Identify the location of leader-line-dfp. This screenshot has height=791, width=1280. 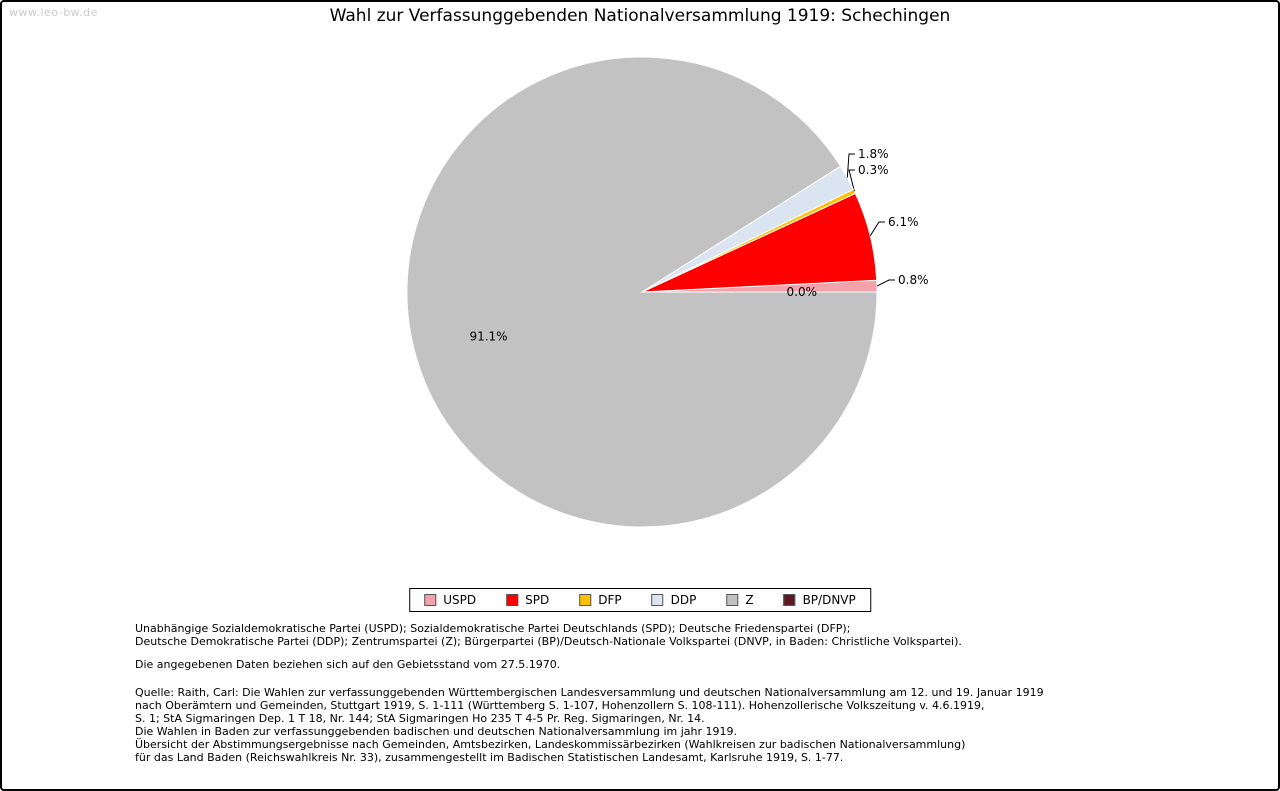
(851, 180).